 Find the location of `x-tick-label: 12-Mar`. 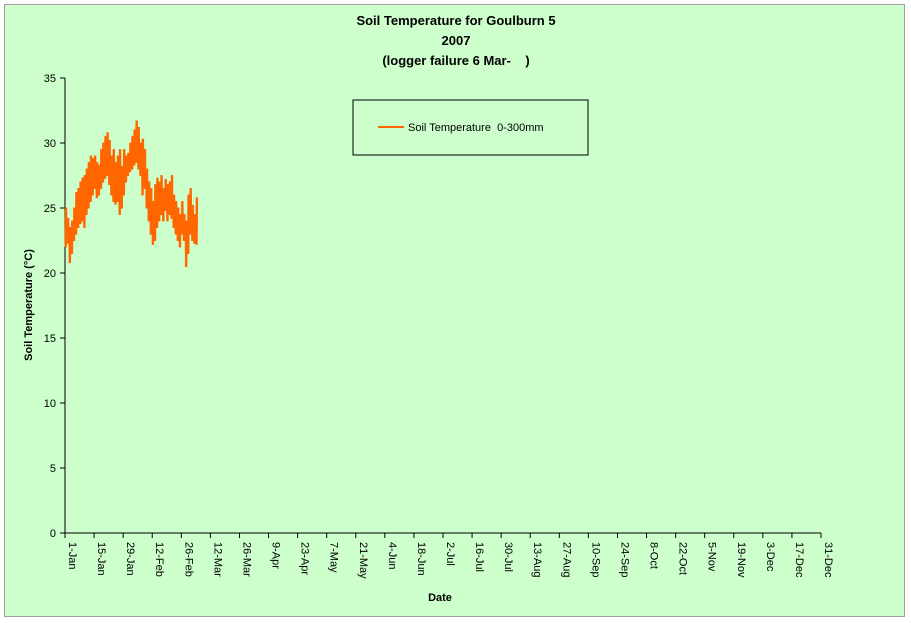

x-tick-label: 12-Mar is located at coordinates (217, 559).